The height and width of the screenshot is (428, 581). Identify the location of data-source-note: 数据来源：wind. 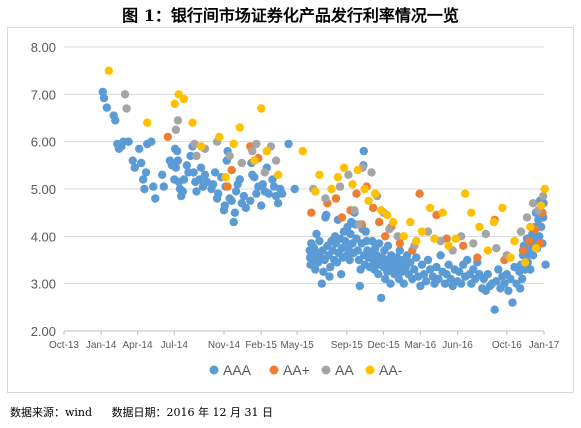
(51, 412).